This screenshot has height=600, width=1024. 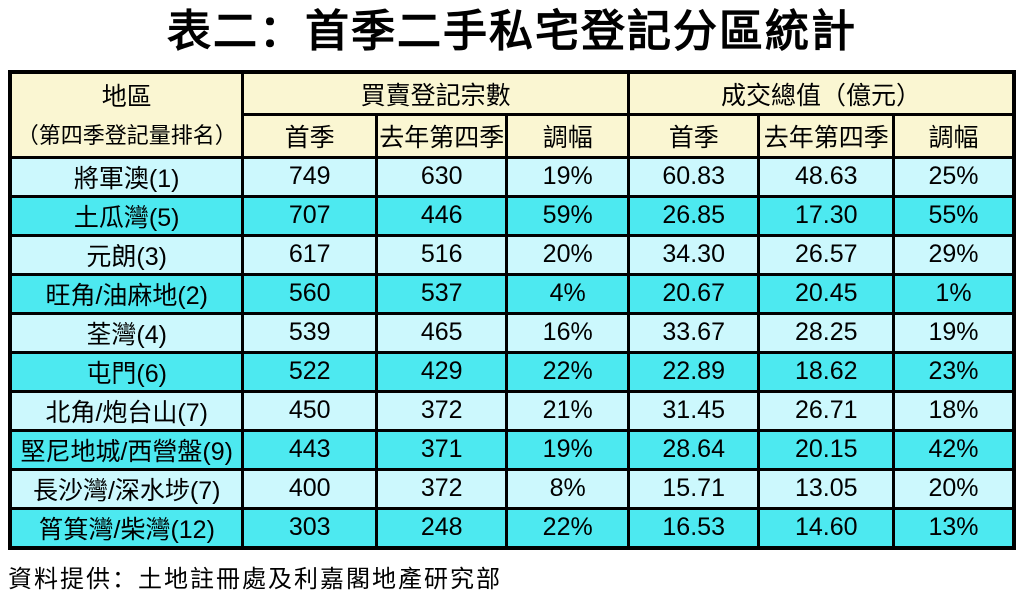 What do you see at coordinates (953, 136) in the screenshot?
I see `subheader-change-value: 調幅` at bounding box center [953, 136].